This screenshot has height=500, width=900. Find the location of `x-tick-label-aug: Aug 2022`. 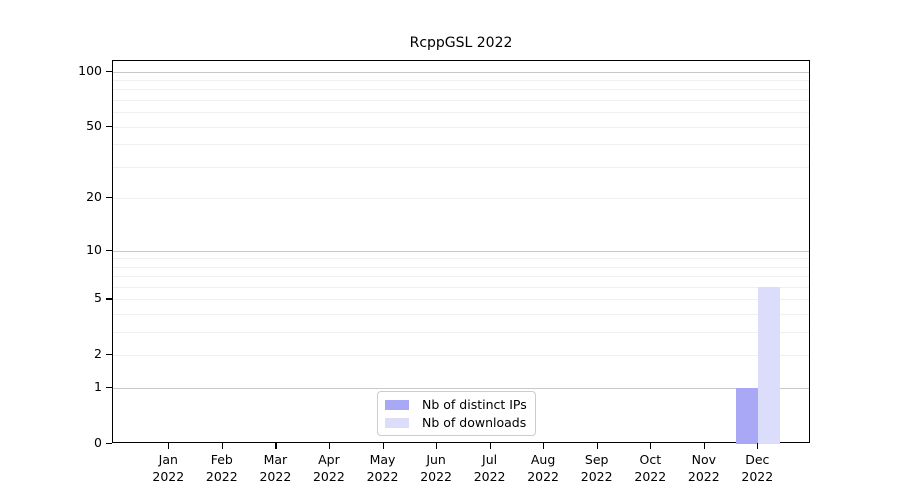

x-tick-label-aug: Aug 2022 is located at coordinates (543, 468).